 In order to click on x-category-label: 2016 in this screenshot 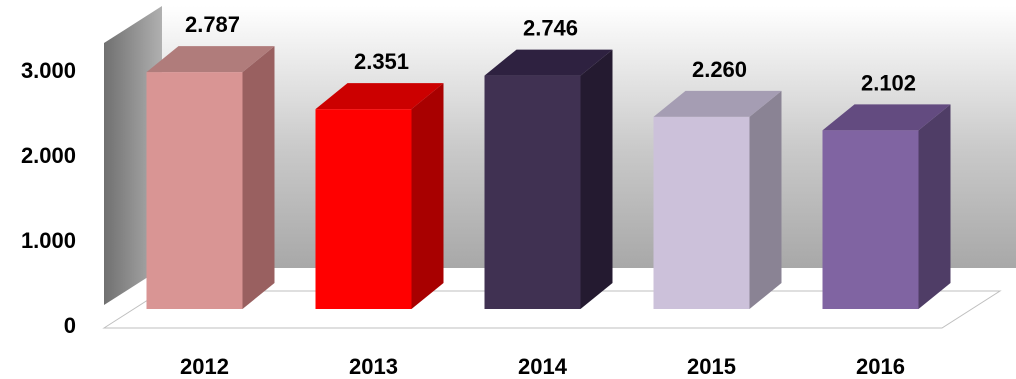, I will do `click(880, 366)`.